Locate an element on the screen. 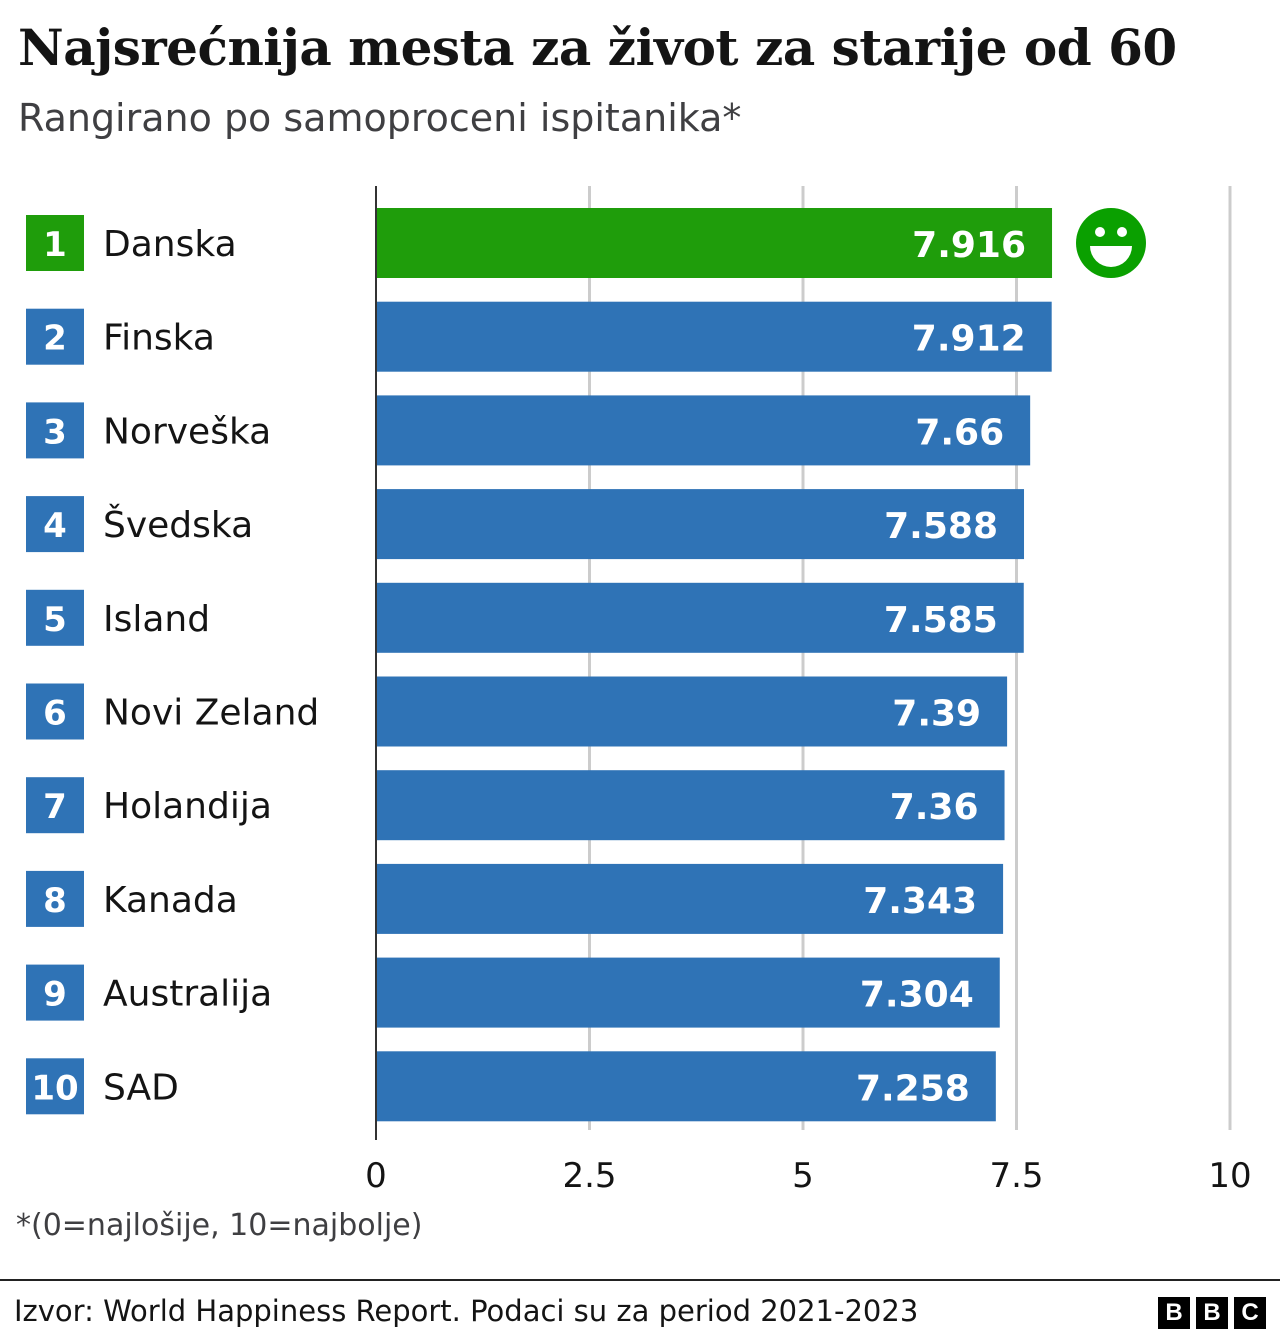 This screenshot has width=1280, height=1342. footer-divider is located at coordinates (640, 1280).